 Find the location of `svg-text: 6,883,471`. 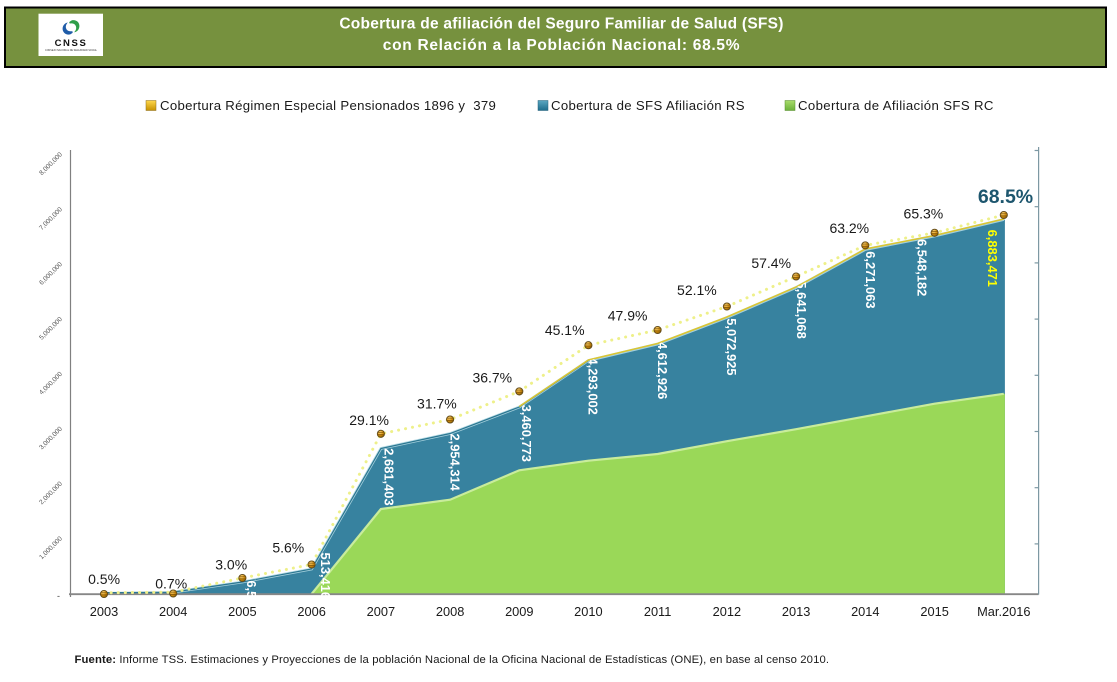

svg-text: 6,883,471 is located at coordinates (992, 258).